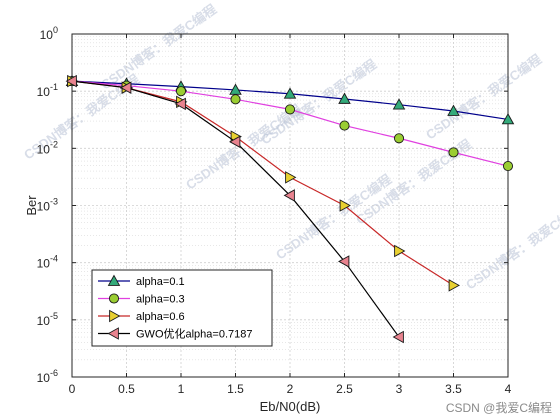 The width and height of the screenshot is (560, 420). I want to click on y-tick-label: 10⁰, so click(49, 33).